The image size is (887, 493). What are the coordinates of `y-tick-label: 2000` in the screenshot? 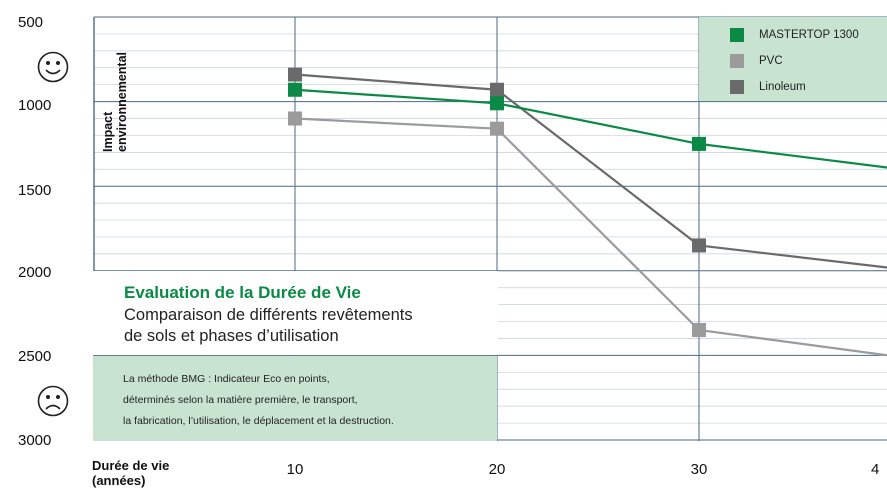 It's located at (35, 272).